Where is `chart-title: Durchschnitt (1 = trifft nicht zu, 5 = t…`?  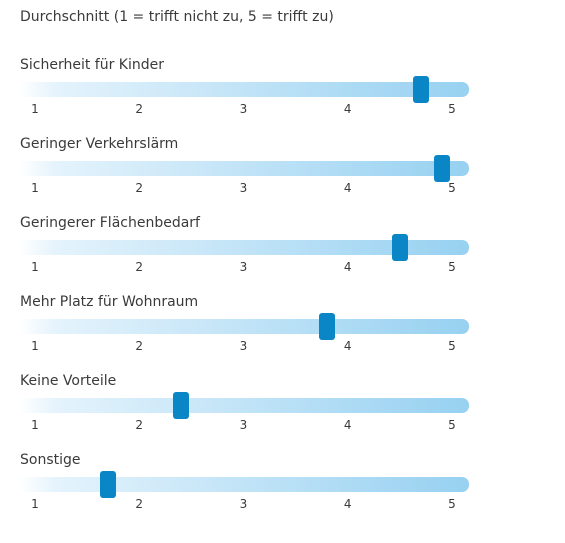 chart-title: Durchschnitt (1 = trifft nicht zu, 5 = t… is located at coordinates (177, 17).